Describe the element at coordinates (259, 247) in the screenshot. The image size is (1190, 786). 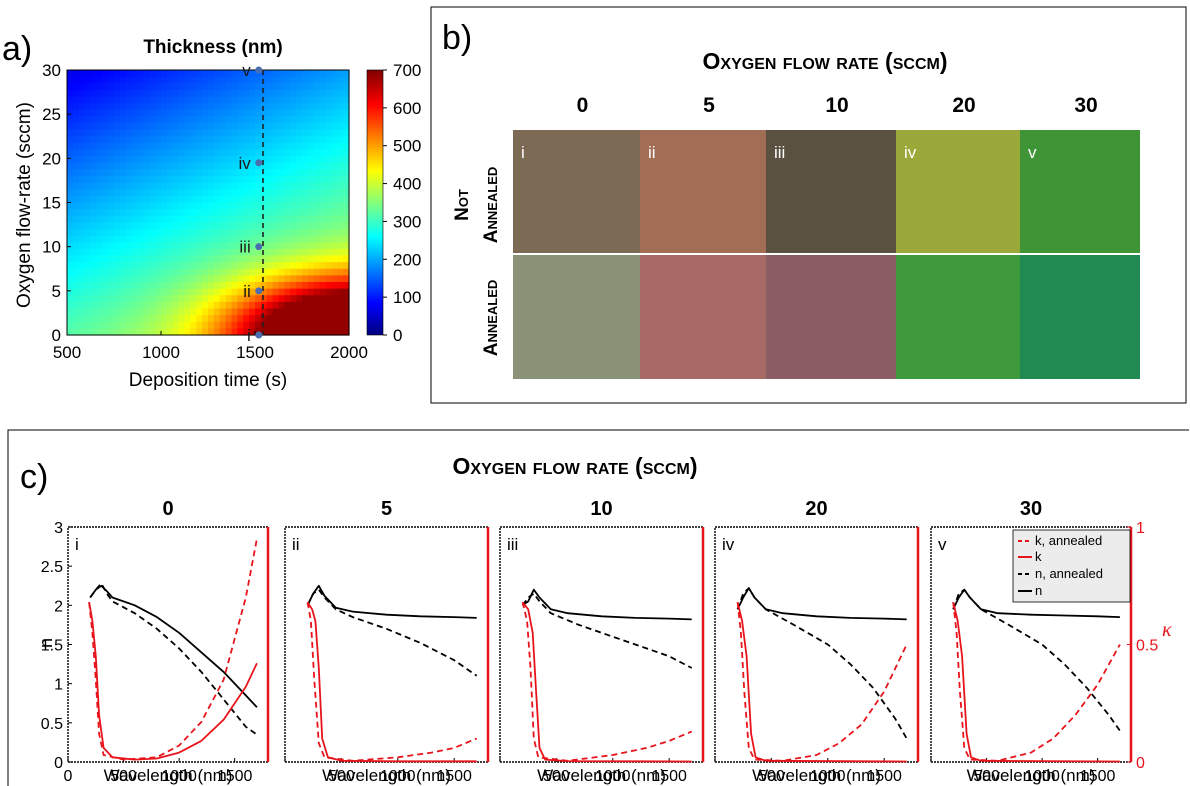
I see `sample-point-dot` at that location.